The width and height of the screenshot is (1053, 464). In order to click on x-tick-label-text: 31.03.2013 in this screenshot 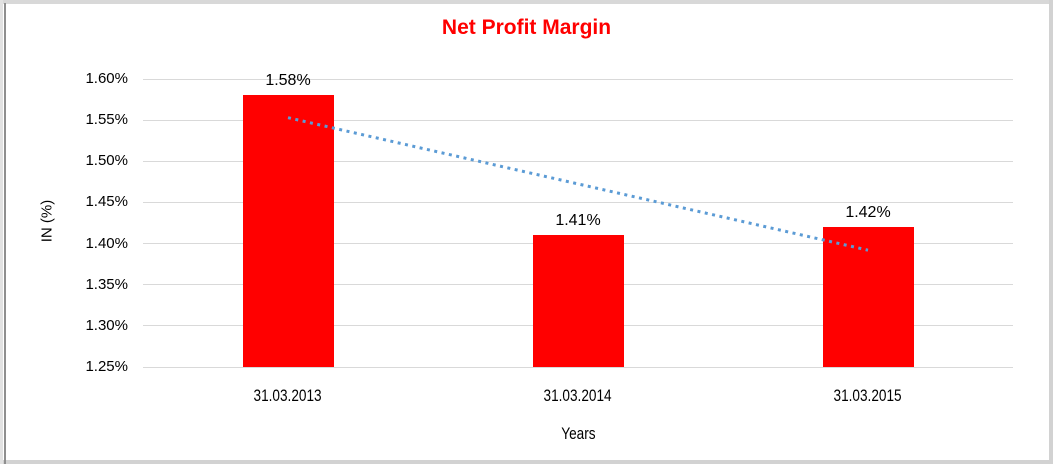, I will do `click(288, 395)`.